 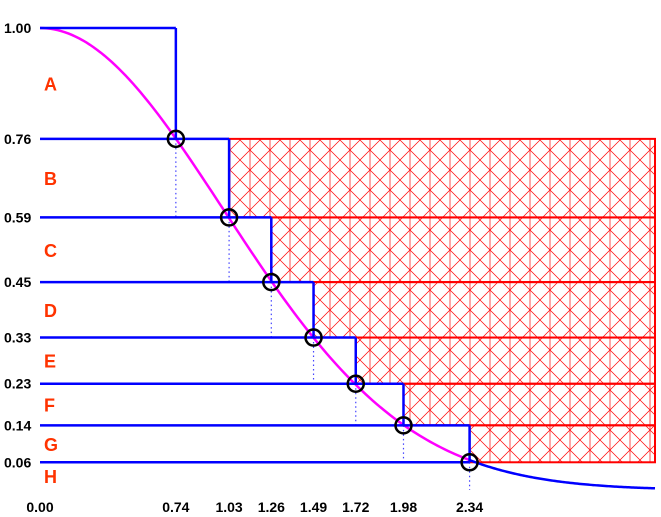 What do you see at coordinates (50, 477) in the screenshot?
I see `region-label-H: H` at bounding box center [50, 477].